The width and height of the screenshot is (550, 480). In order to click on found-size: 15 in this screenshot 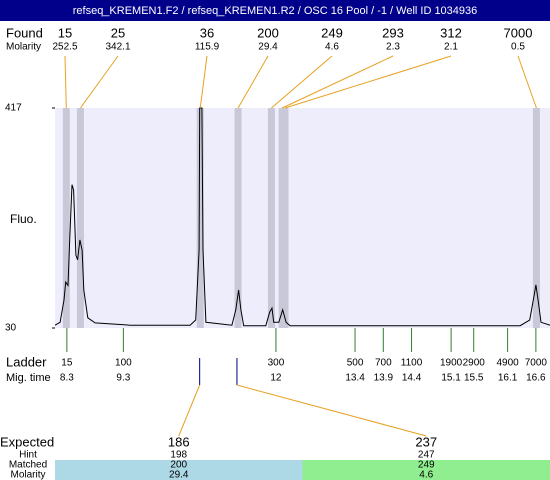, I will do `click(65, 32)`.